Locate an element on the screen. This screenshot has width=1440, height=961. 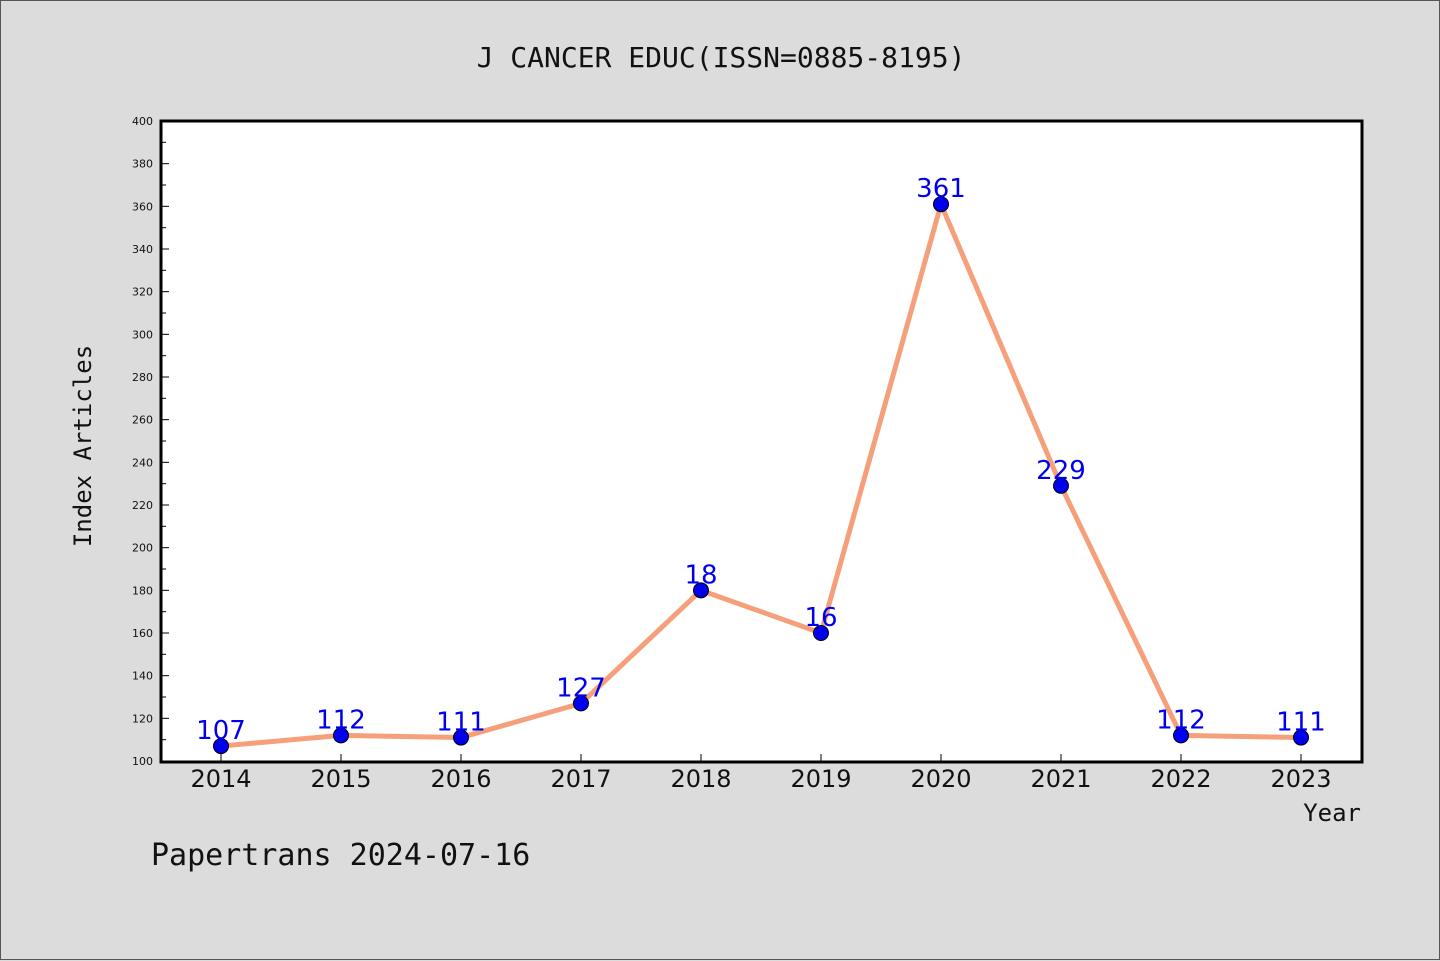
x-axis-label: Year is located at coordinates (1332, 813).